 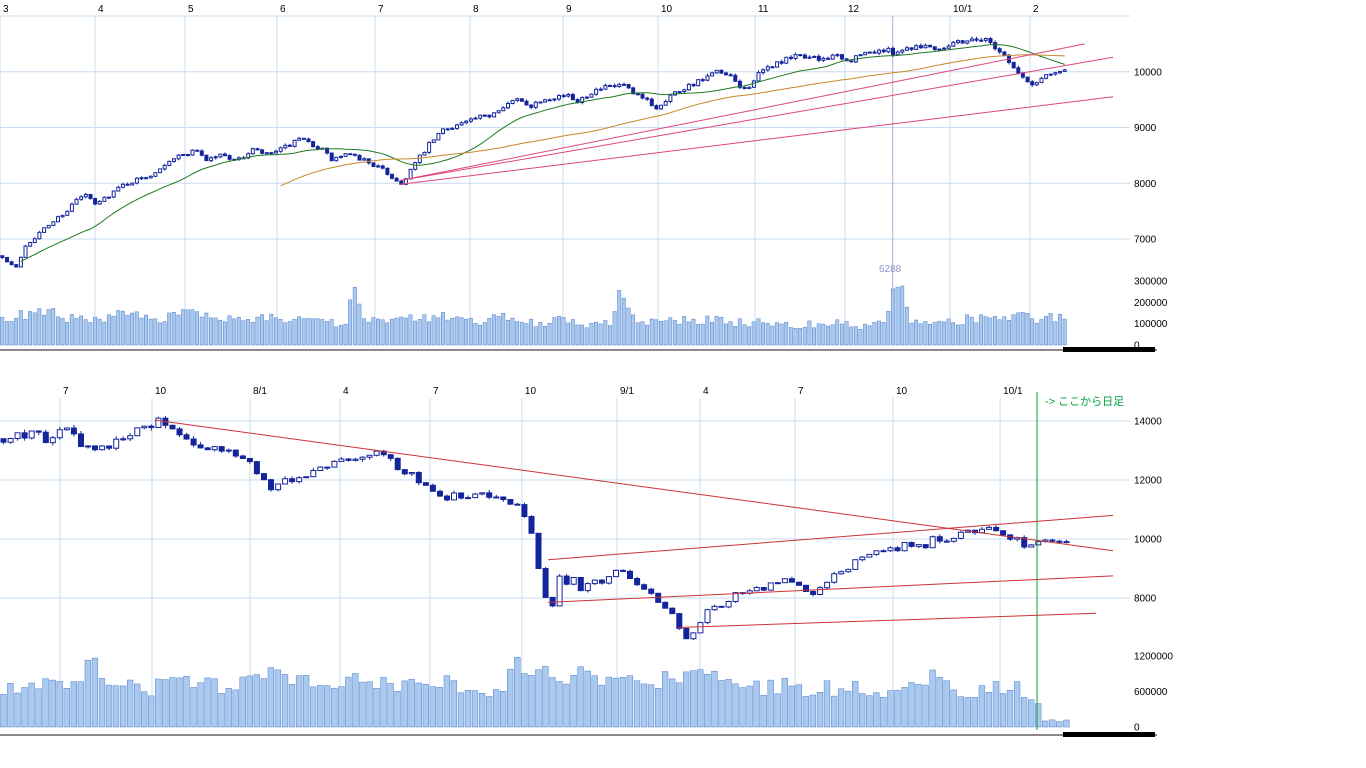 What do you see at coordinates (578, 350) in the screenshot?
I see `daily-chart-scrollbar-track` at bounding box center [578, 350].